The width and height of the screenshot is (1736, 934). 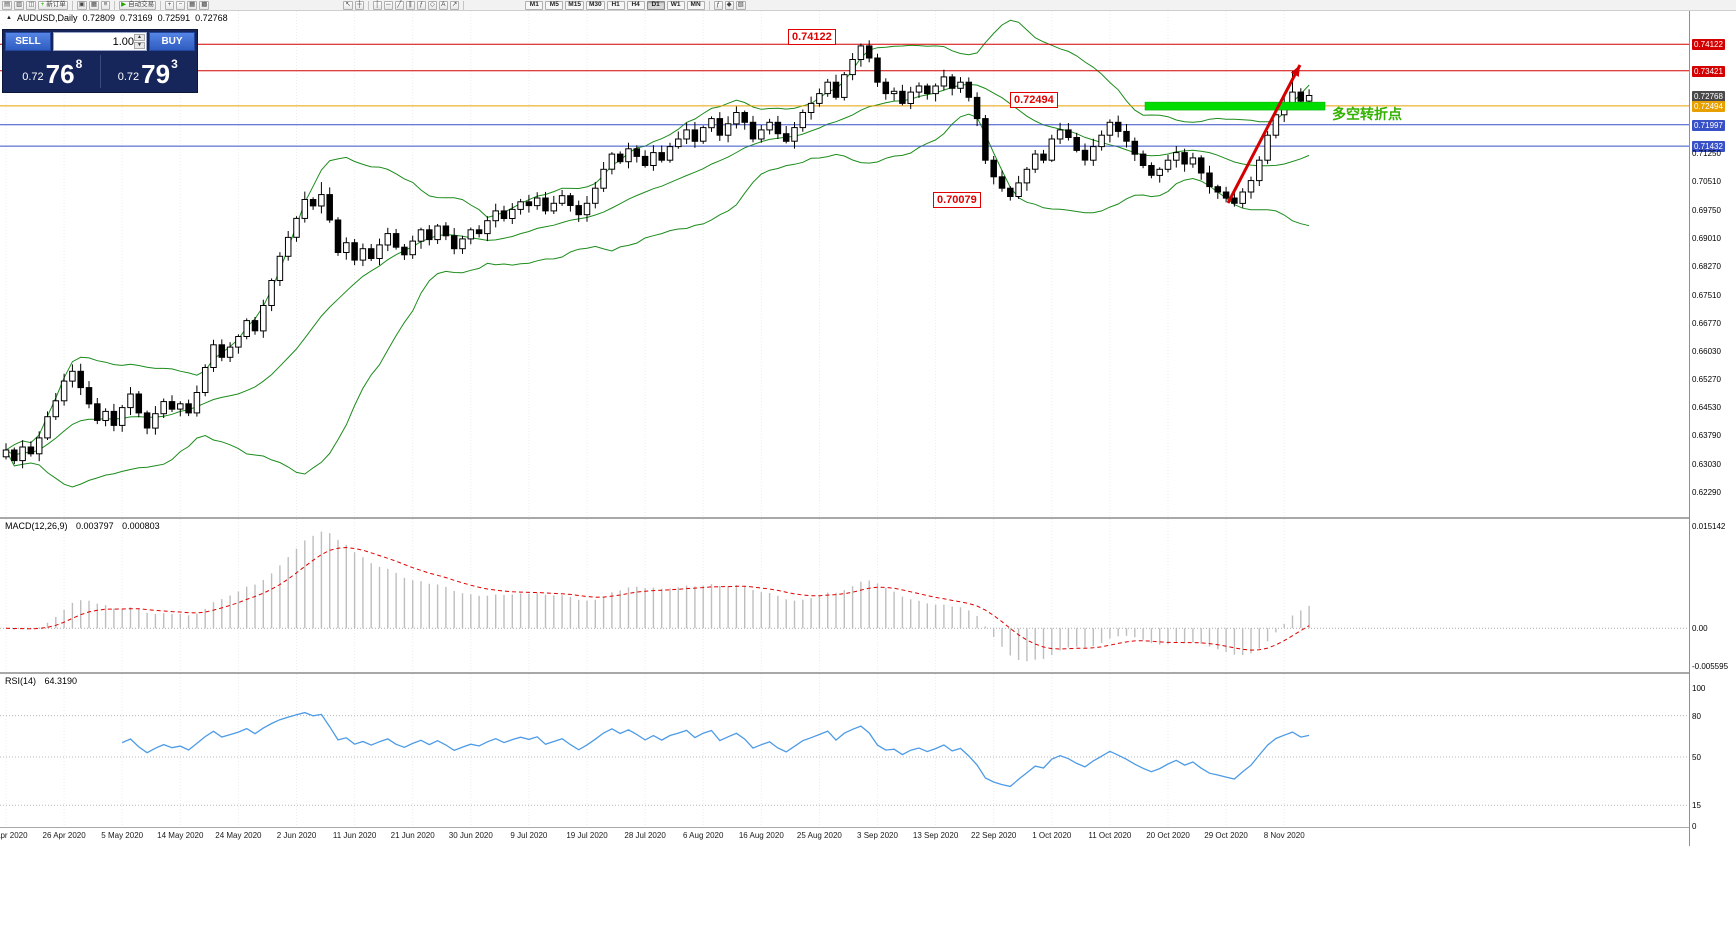 I want to click on chart-symbol: AUDUSD,Daily, so click(x=47, y=18).